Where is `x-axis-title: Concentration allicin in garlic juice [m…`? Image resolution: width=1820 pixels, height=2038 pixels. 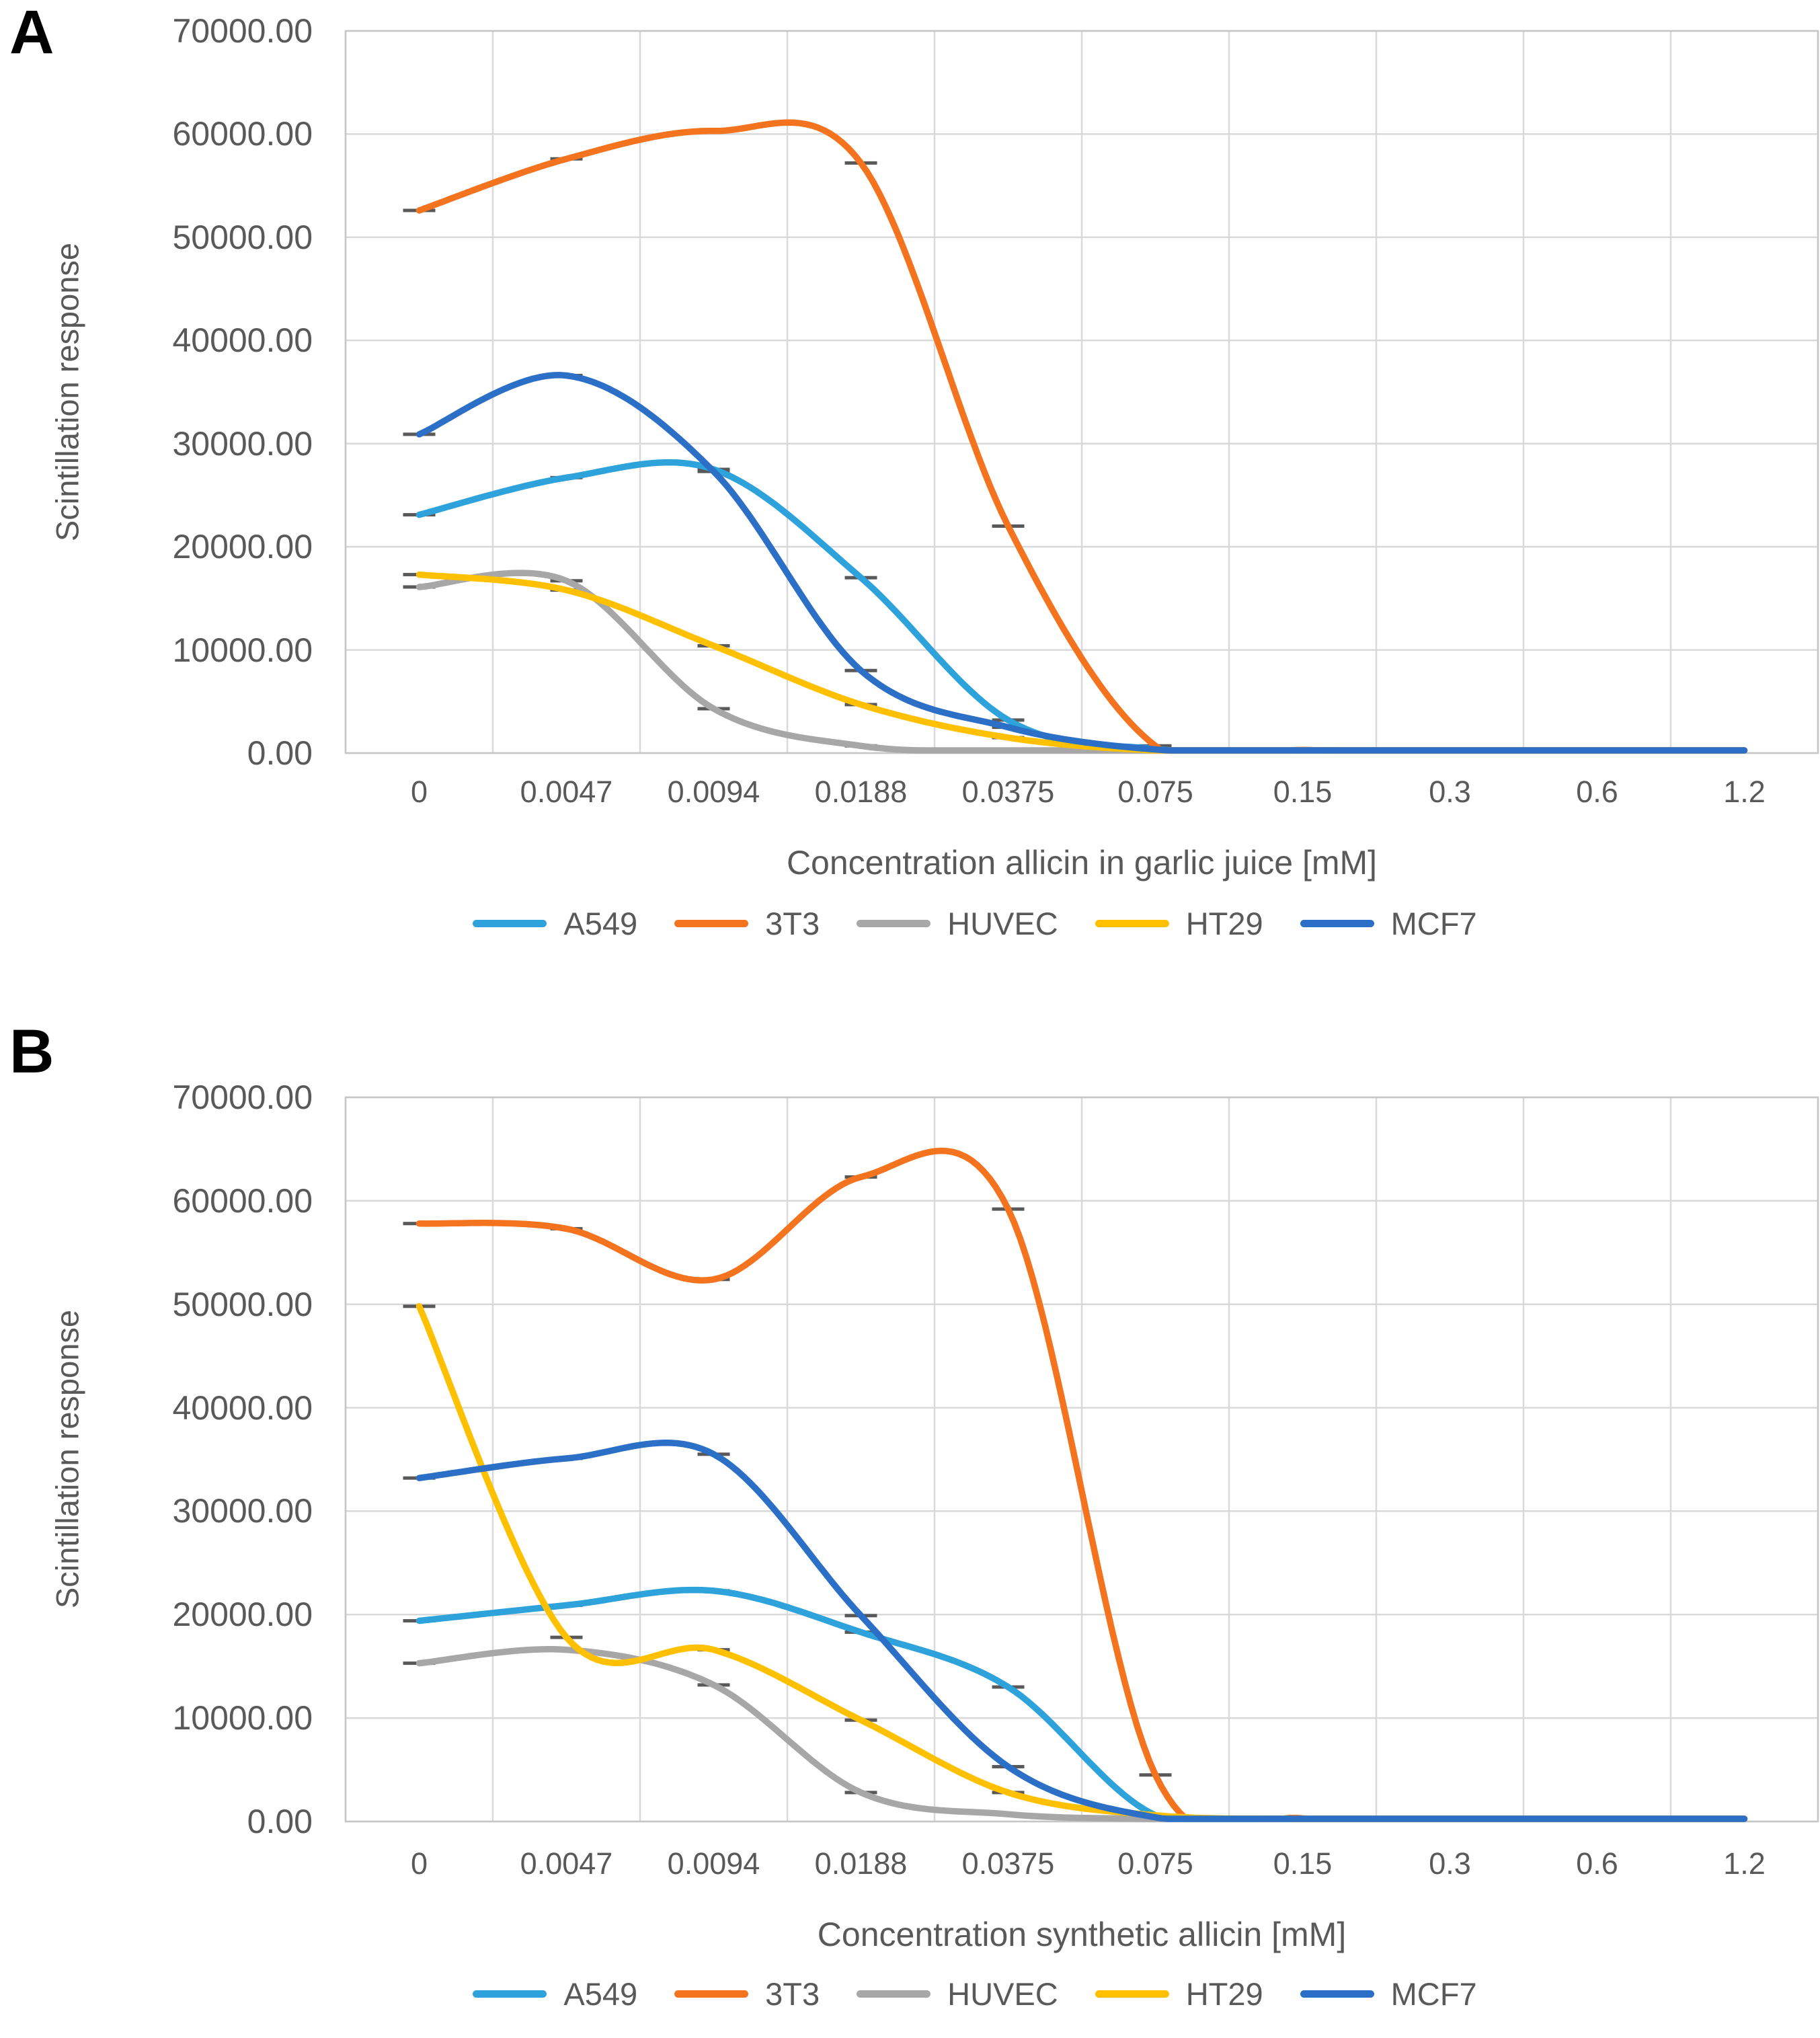
x-axis-title: Concentration allicin in garlic juice [m… is located at coordinates (1082, 863).